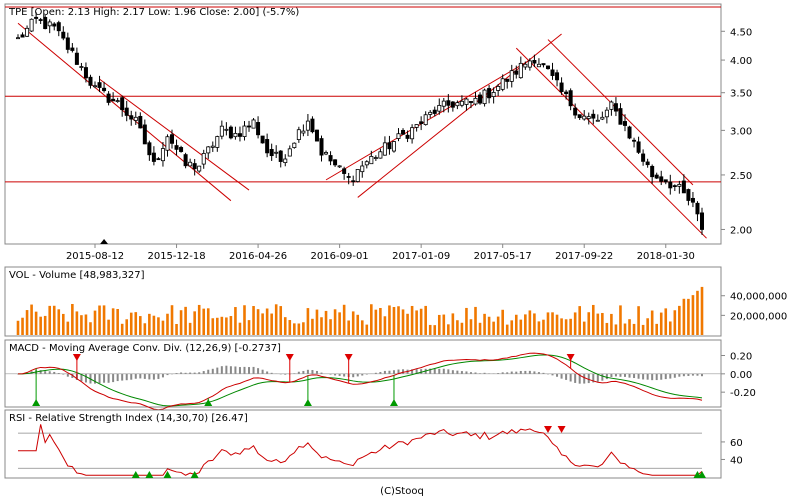  I want to click on price-ytick-label: 4.00, so click(741, 61).